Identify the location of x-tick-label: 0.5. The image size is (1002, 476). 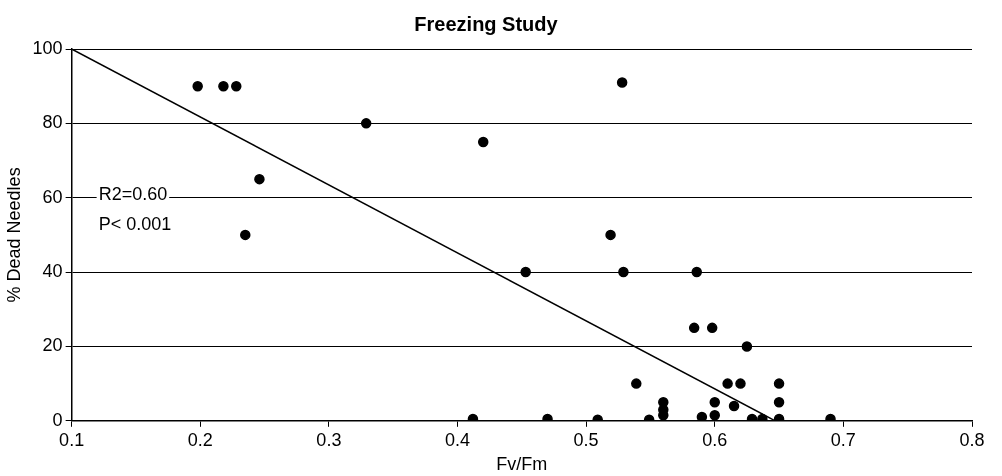
(586, 439).